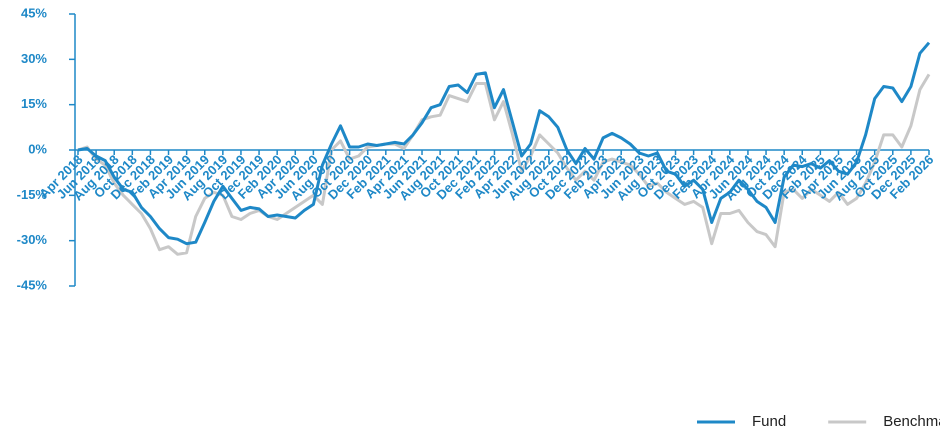  I want to click on y-tick-label: 0%, so click(37, 148).